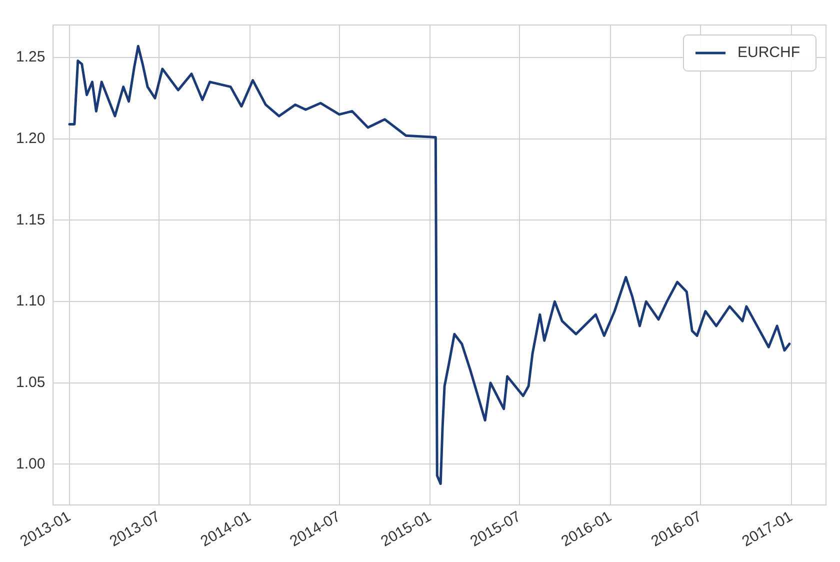 Image resolution: width=840 pixels, height=562 pixels. Describe the element at coordinates (31, 57) in the screenshot. I see `y-tick-label: 1.25` at that location.